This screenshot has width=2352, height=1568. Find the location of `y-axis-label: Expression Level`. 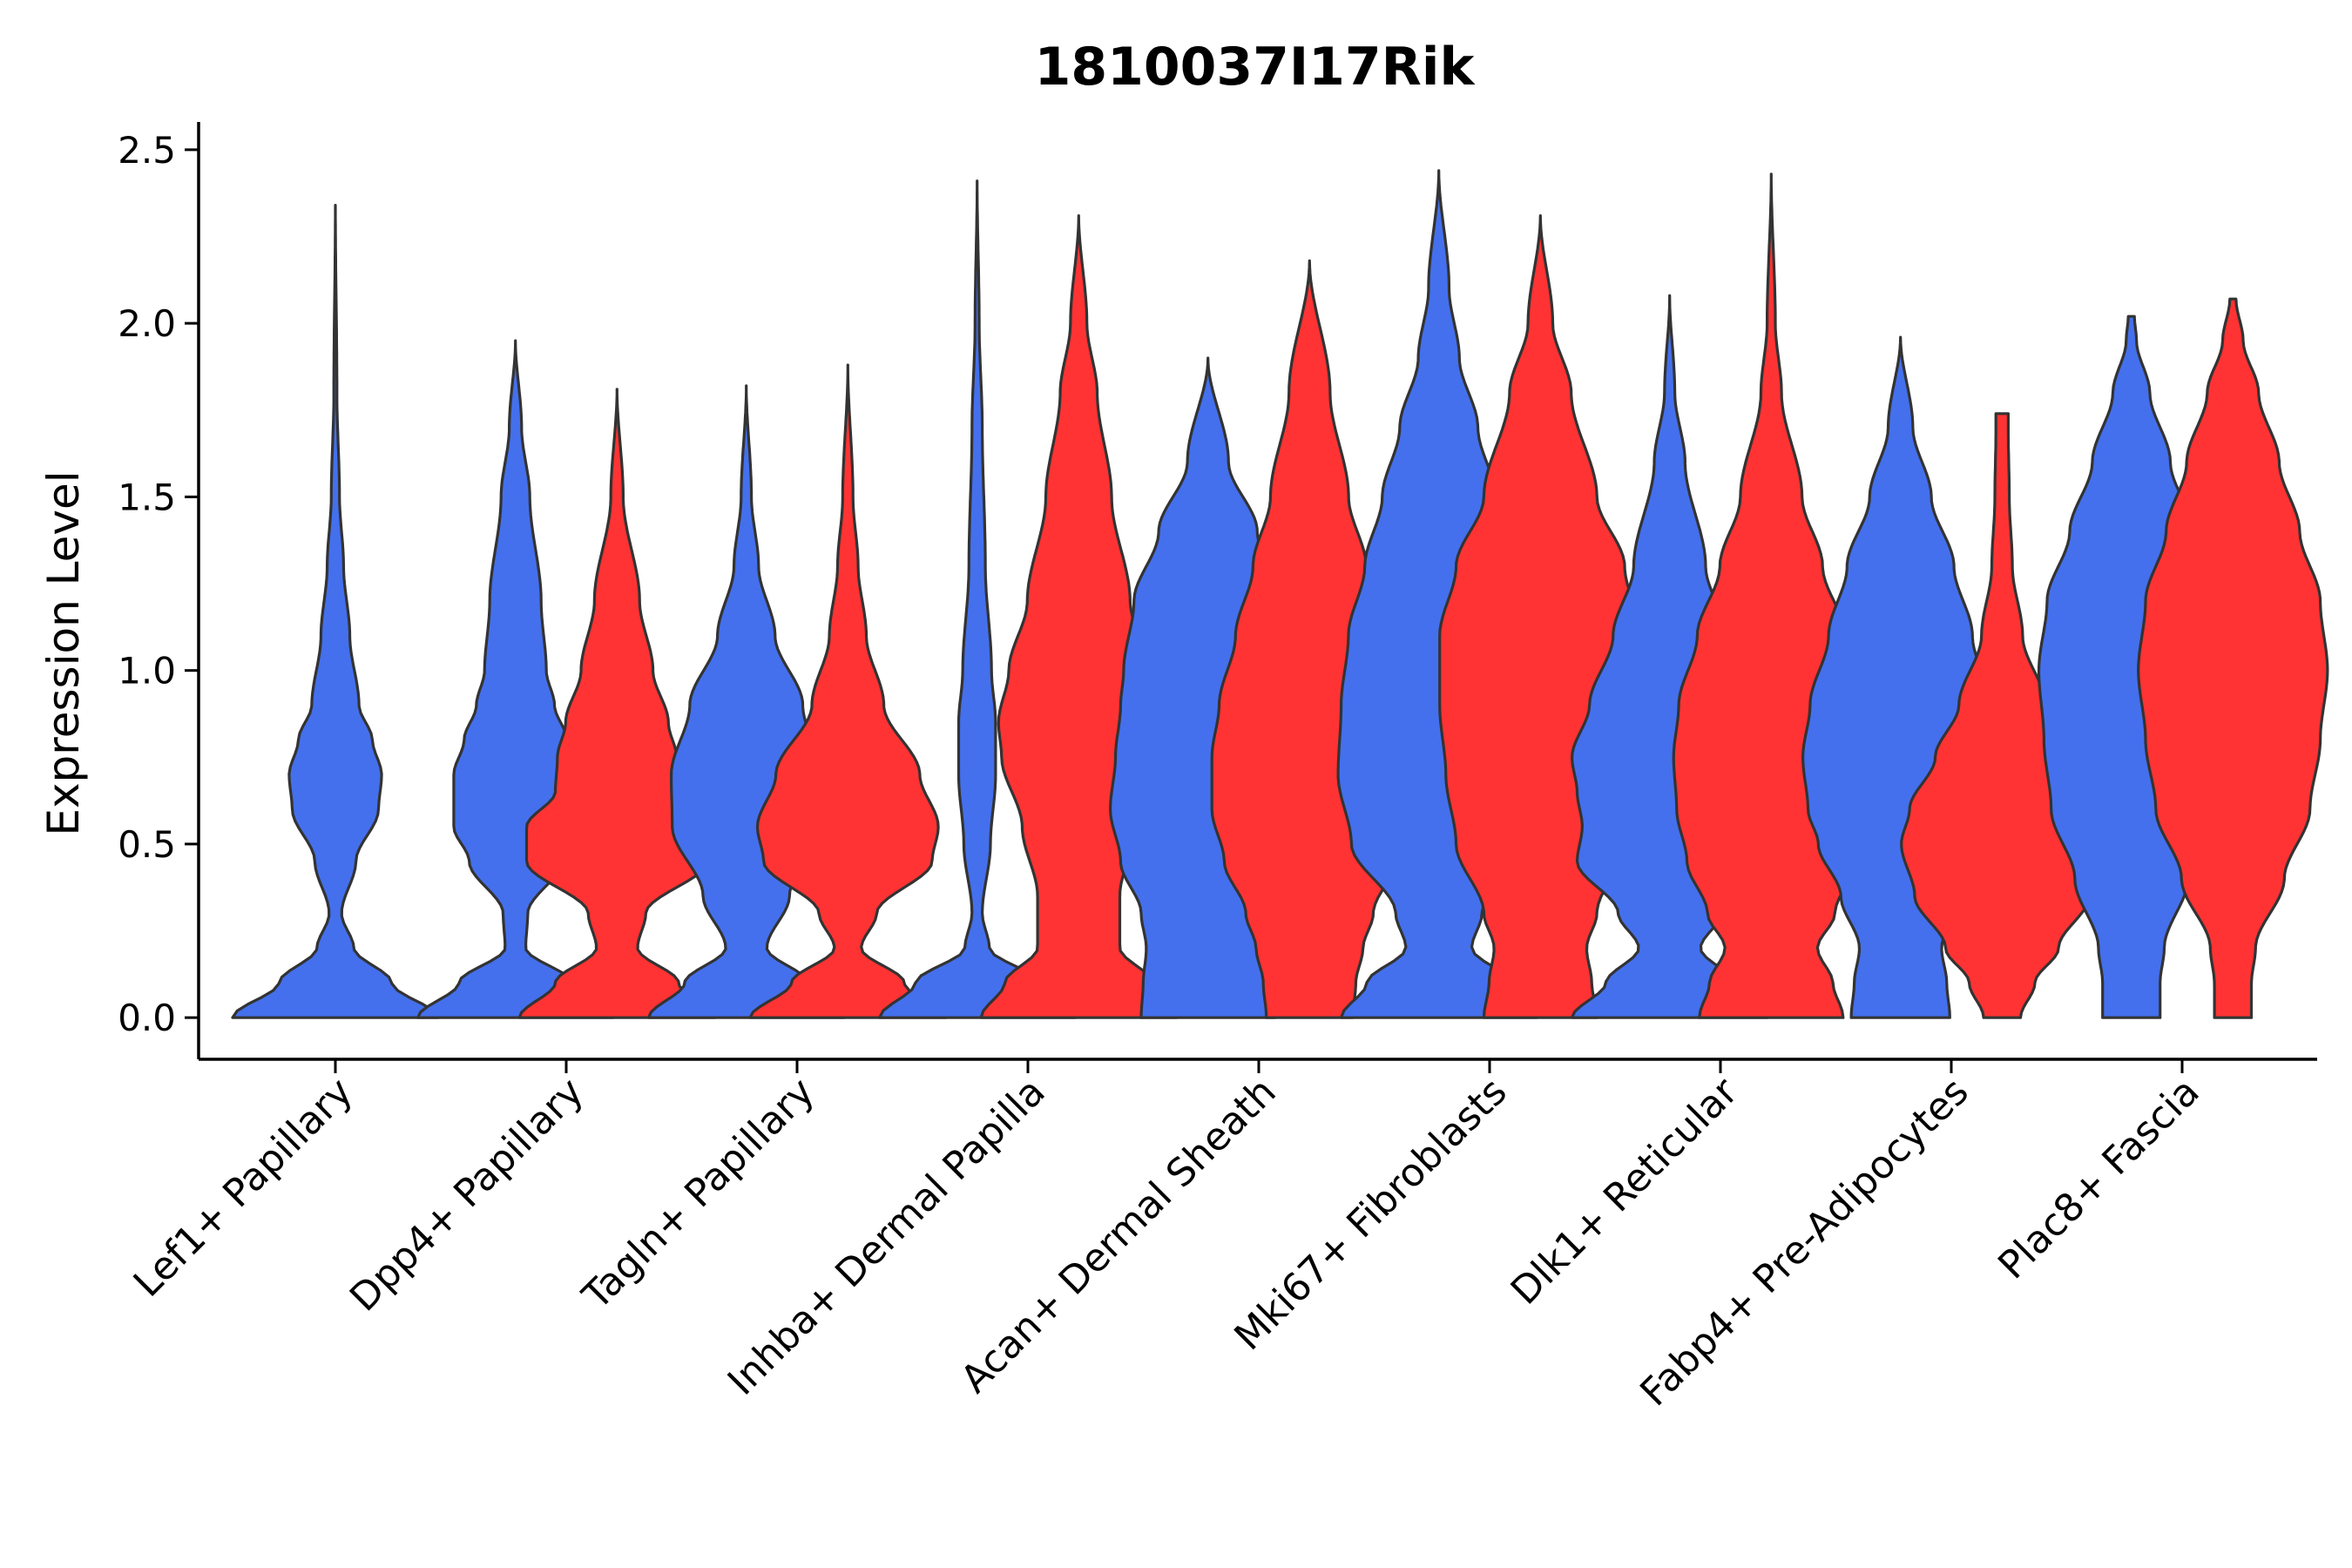

y-axis-label: Expression Level is located at coordinates (64, 652).